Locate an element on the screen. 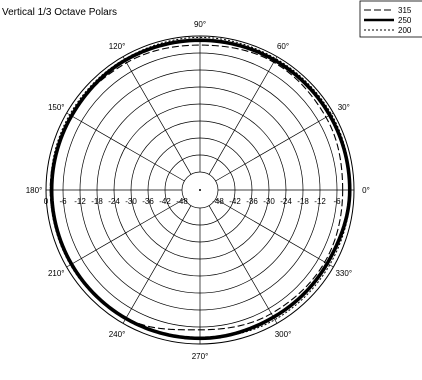  angle-label: 0° is located at coordinates (366, 190).